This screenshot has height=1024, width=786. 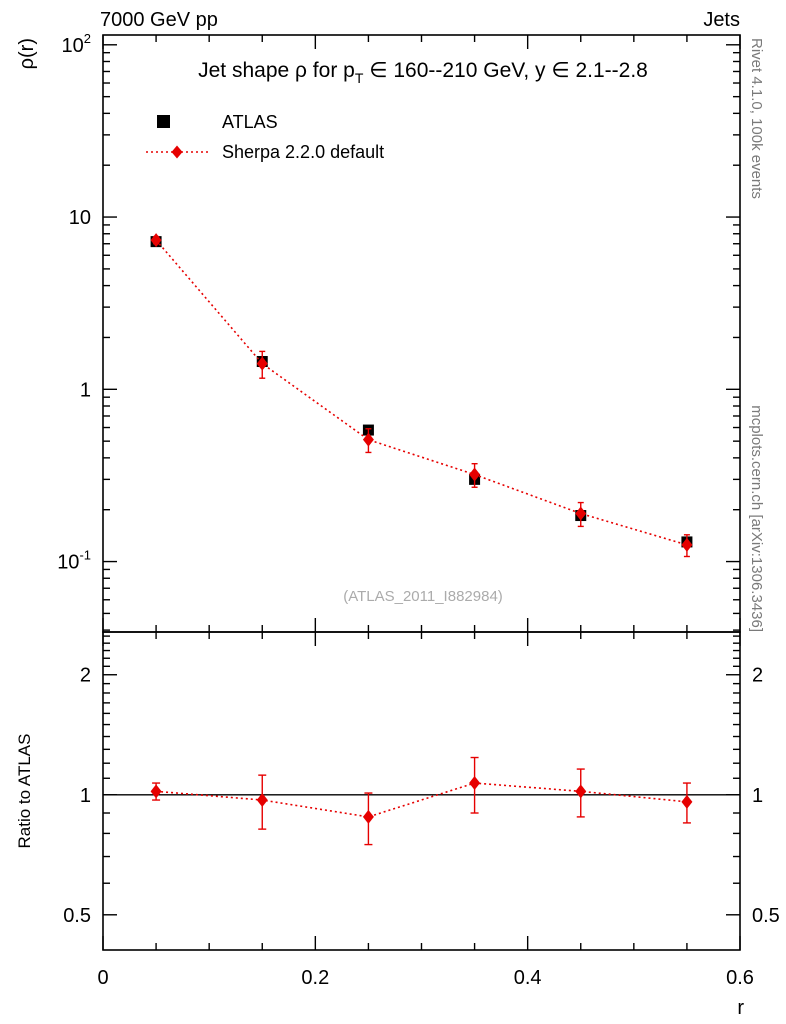 What do you see at coordinates (423, 596) in the screenshot?
I see `watermark: (ATLAS_2011_I882984)` at bounding box center [423, 596].